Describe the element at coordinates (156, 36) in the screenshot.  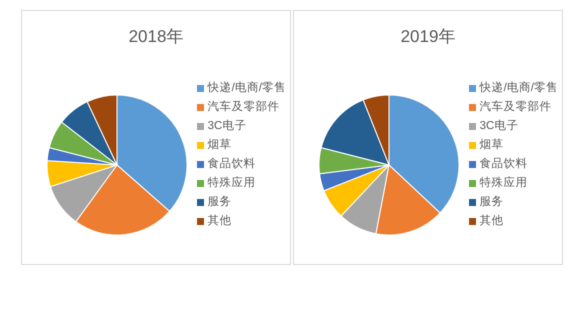
I see `chart-title: 2018年` at that location.